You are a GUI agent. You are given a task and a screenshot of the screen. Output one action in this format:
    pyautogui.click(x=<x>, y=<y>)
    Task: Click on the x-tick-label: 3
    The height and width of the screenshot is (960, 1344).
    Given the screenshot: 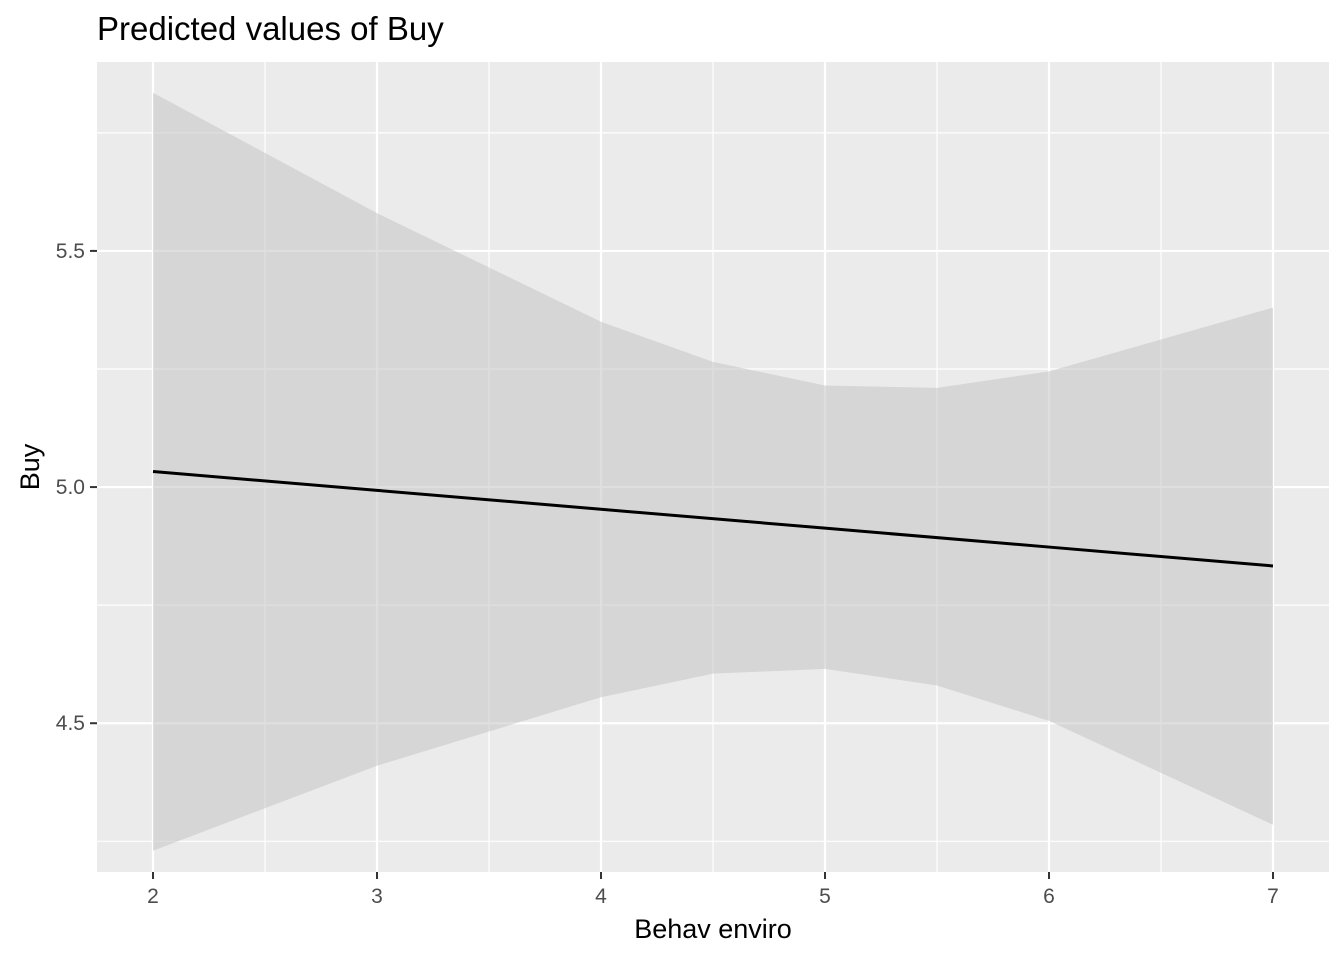 What is the action you would take?
    pyautogui.click(x=377, y=896)
    